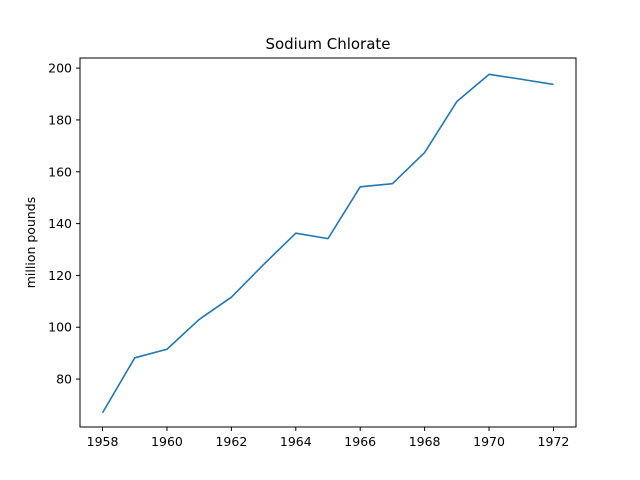 The height and width of the screenshot is (480, 640). What do you see at coordinates (489, 441) in the screenshot?
I see `x-tick-label: 1970` at bounding box center [489, 441].